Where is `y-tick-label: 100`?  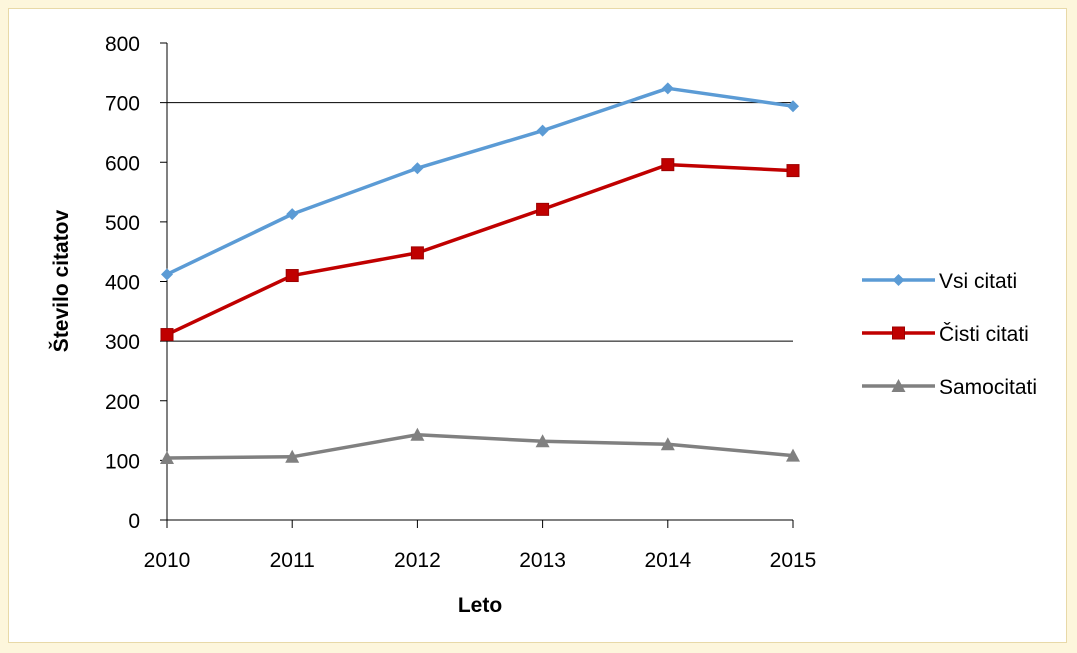 y-tick-label: 100 is located at coordinates (122, 461).